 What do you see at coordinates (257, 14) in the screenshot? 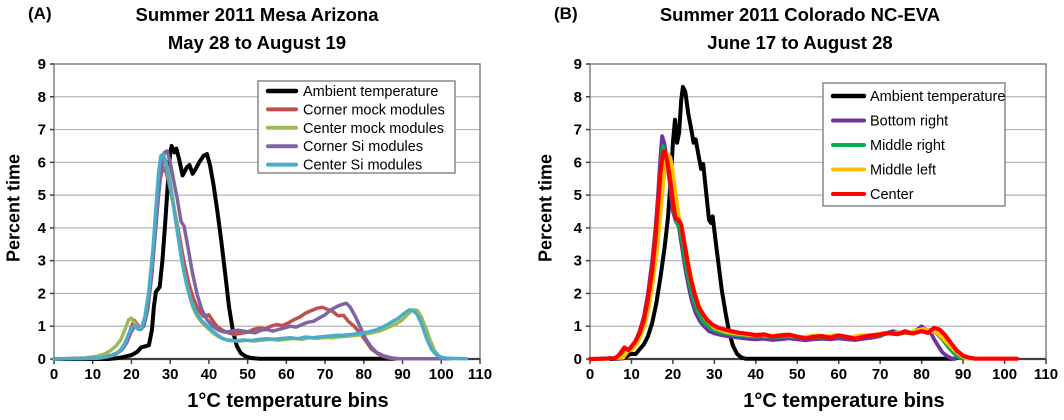
I see `chart-a-title-line1: Summer 2011 Mesa Arizona` at bounding box center [257, 14].